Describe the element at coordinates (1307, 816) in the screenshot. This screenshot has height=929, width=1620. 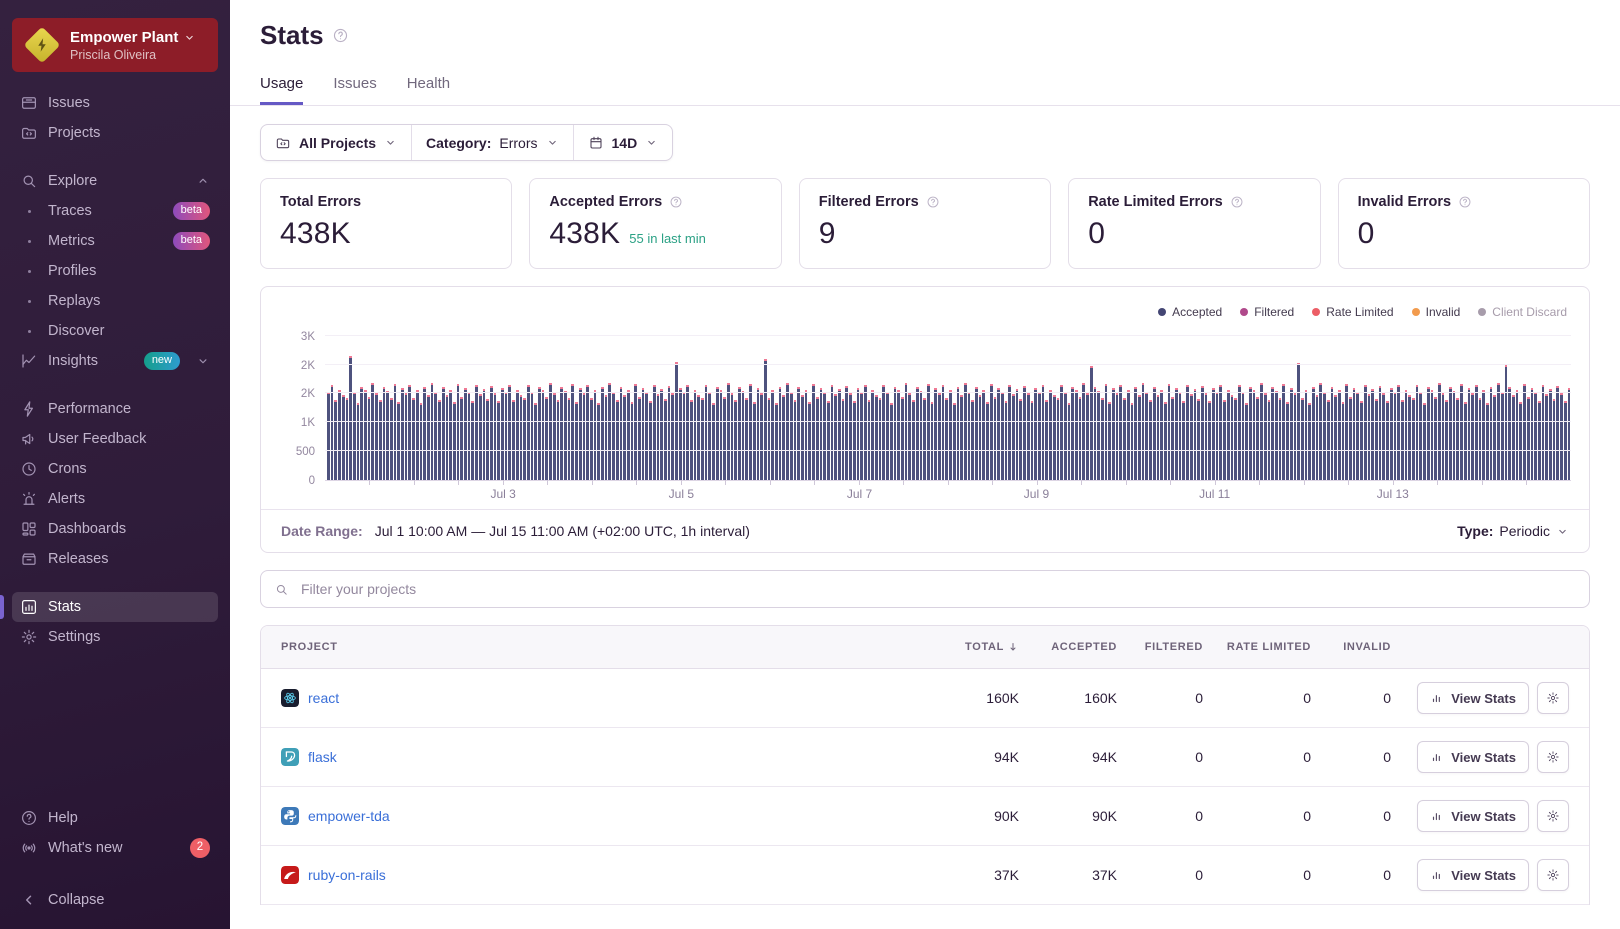
I see `cell-rate-limited: 0` at that location.